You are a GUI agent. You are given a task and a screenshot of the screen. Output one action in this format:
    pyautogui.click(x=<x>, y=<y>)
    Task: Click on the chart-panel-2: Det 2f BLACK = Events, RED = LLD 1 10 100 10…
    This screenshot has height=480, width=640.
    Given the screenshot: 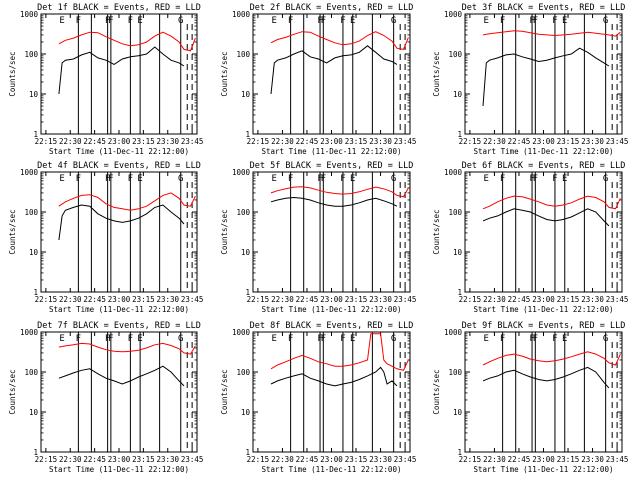 What is the action you would take?
    pyautogui.click(x=318, y=79)
    